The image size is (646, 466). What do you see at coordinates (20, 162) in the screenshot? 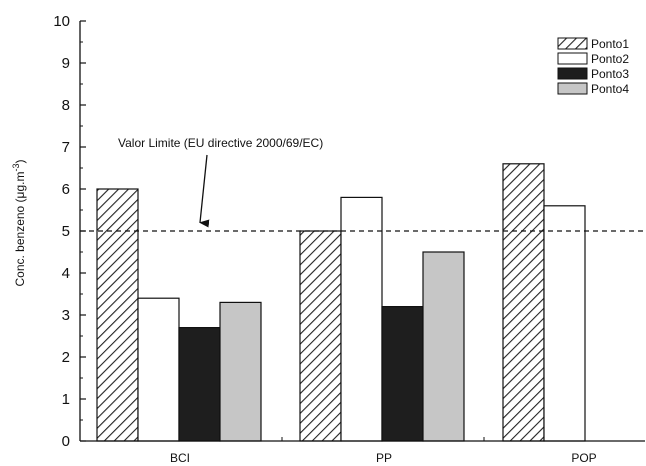
I see `y-axis-label-close: )` at bounding box center [20, 162].